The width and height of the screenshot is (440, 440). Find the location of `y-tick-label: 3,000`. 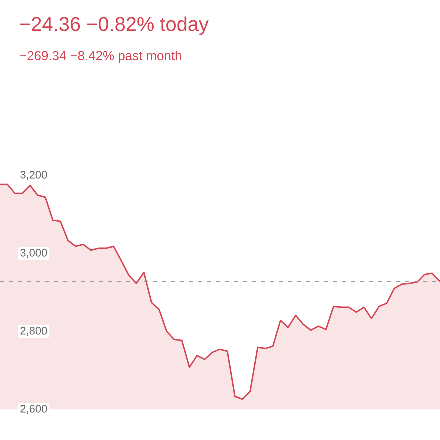

y-tick-label: 3,000 is located at coordinates (34, 253).